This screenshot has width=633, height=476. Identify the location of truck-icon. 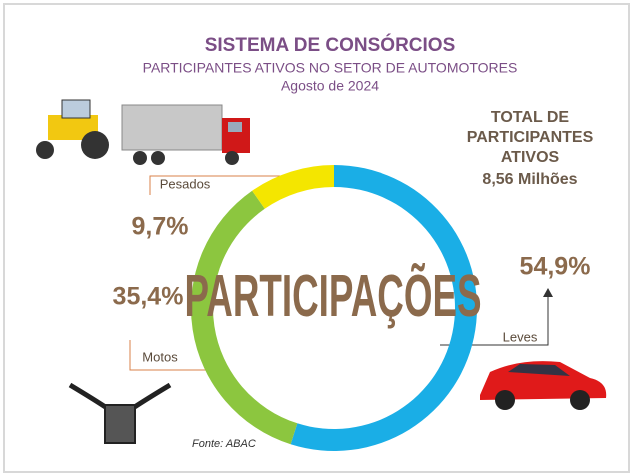
(185, 134).